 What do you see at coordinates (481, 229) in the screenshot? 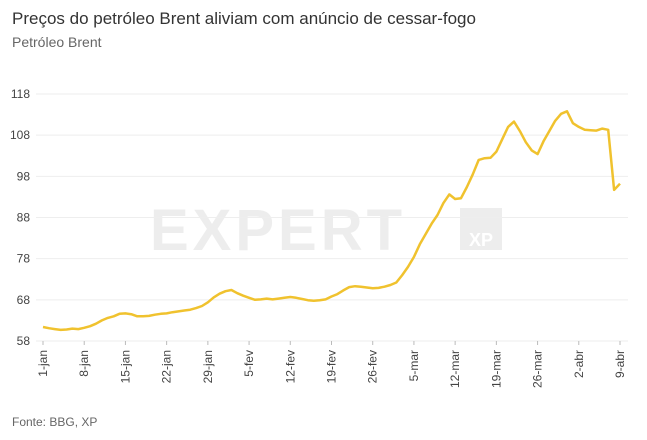
I see `watermark-box` at bounding box center [481, 229].